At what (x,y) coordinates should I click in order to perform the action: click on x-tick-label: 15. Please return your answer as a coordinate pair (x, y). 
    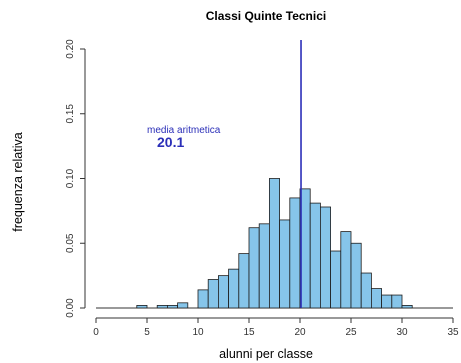
    Looking at the image, I should click on (249, 332).